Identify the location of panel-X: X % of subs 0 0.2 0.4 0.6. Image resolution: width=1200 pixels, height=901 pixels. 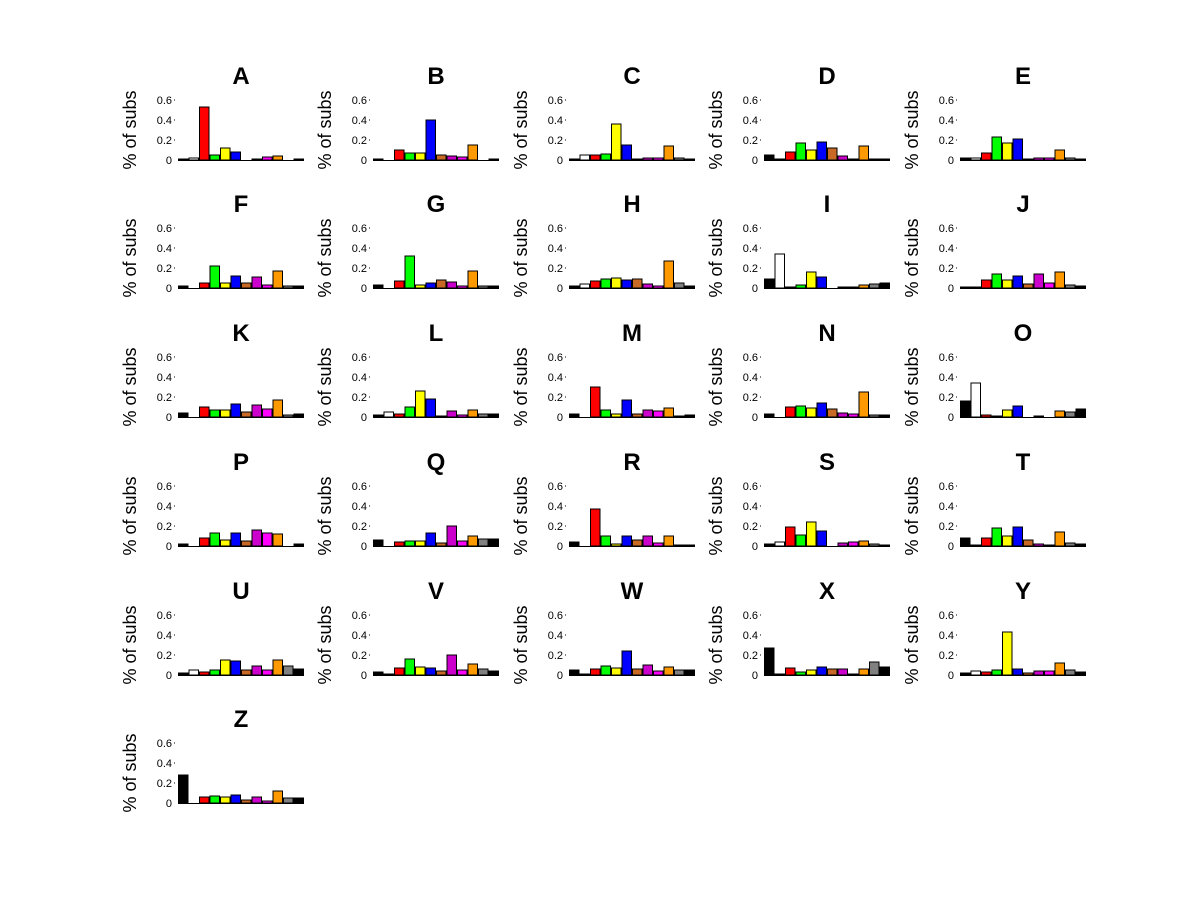
(798, 631).